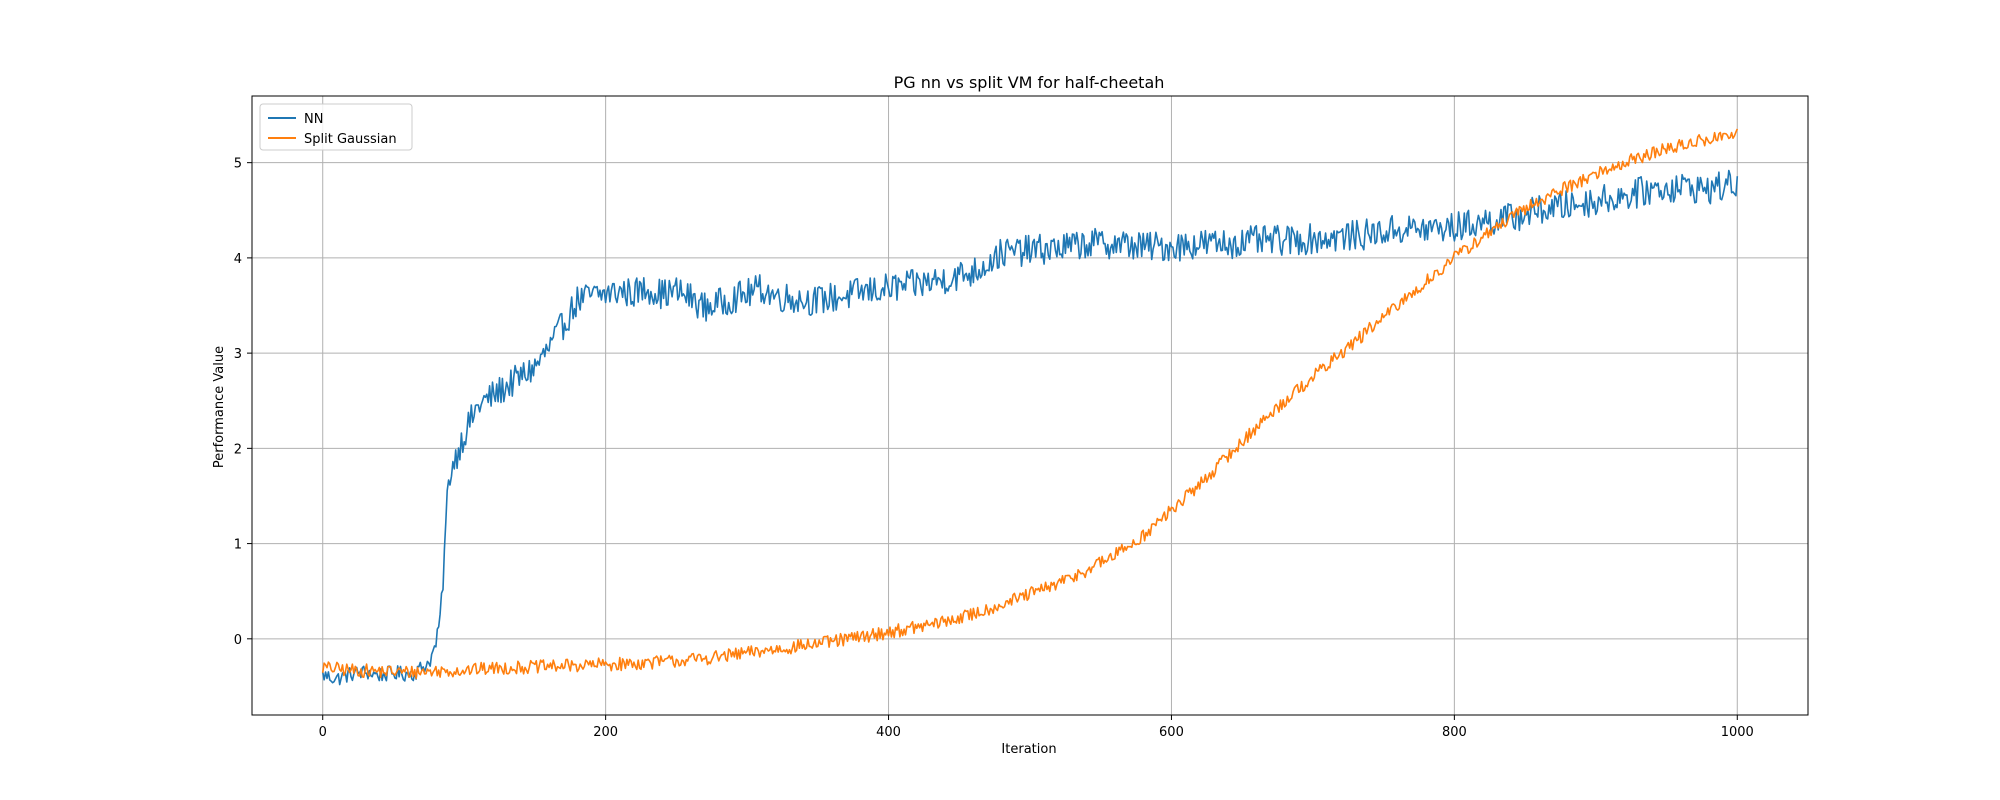 This screenshot has width=2000, height=800. I want to click on legend-box, so click(336, 127).